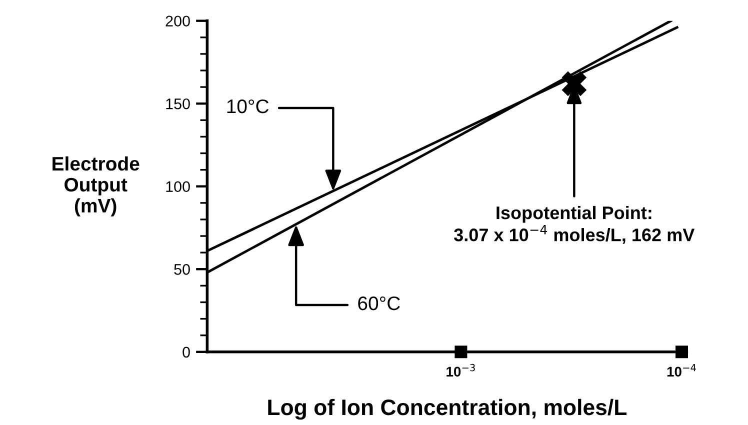 The width and height of the screenshot is (748, 425). What do you see at coordinates (447, 409) in the screenshot?
I see `x-axis-title: Log of Ion Concentration, moles/L` at bounding box center [447, 409].